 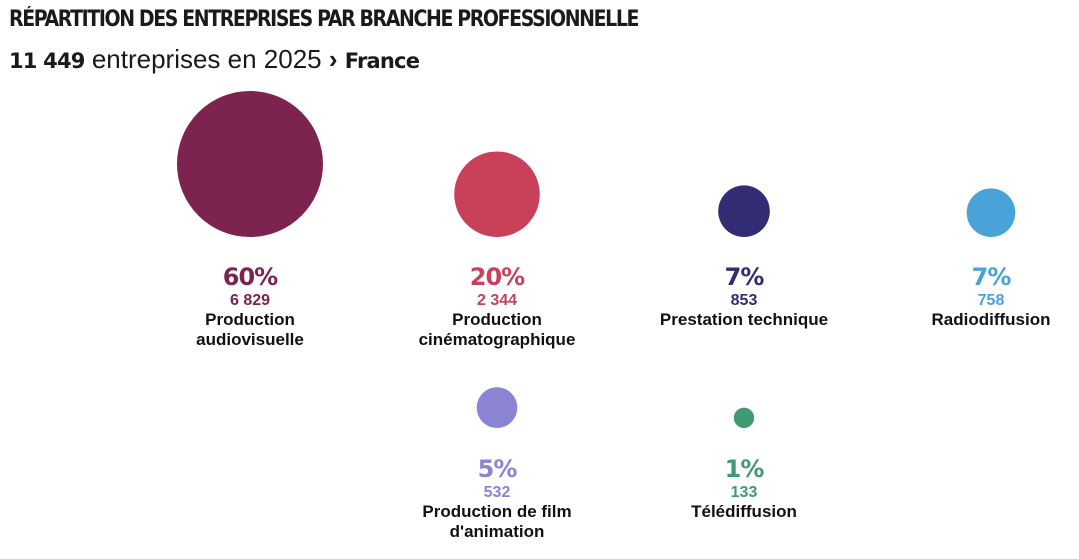 What do you see at coordinates (47, 61) in the screenshot?
I see `total-count: 11 449` at bounding box center [47, 61].